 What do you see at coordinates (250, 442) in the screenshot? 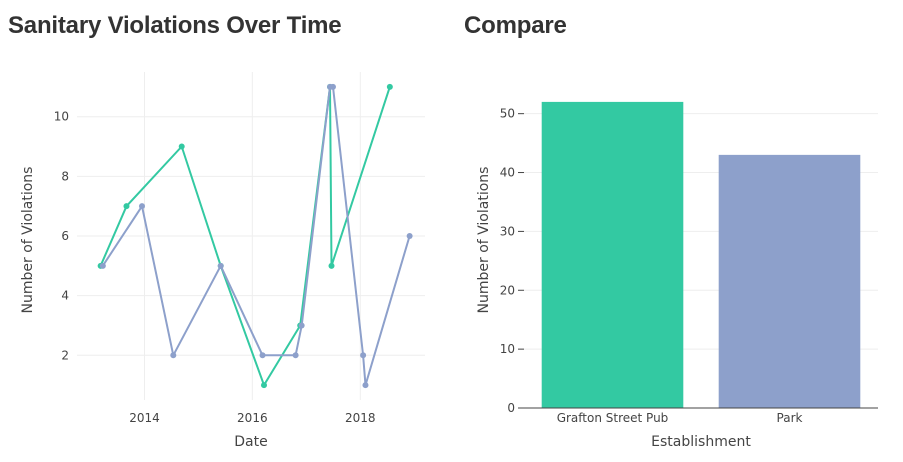
I see `x-axis-title: Date` at bounding box center [250, 442].